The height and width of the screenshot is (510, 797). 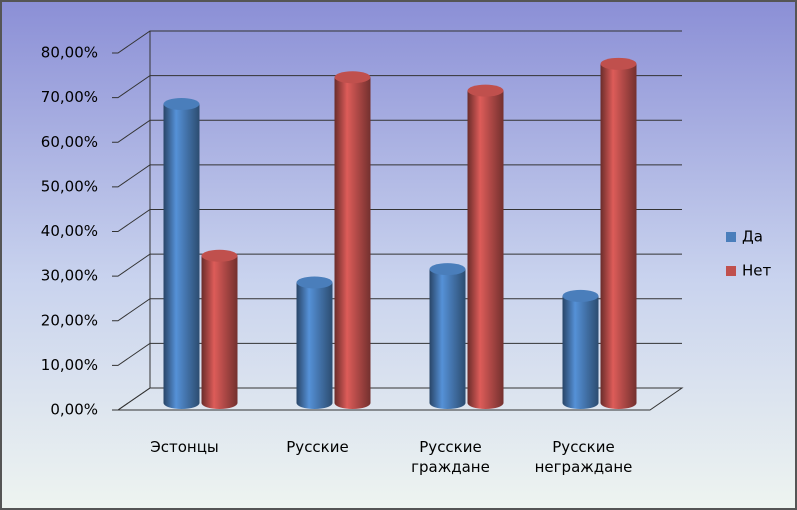 What do you see at coordinates (69, 142) in the screenshot?
I see `y-tick-label: 60,00%` at bounding box center [69, 142].